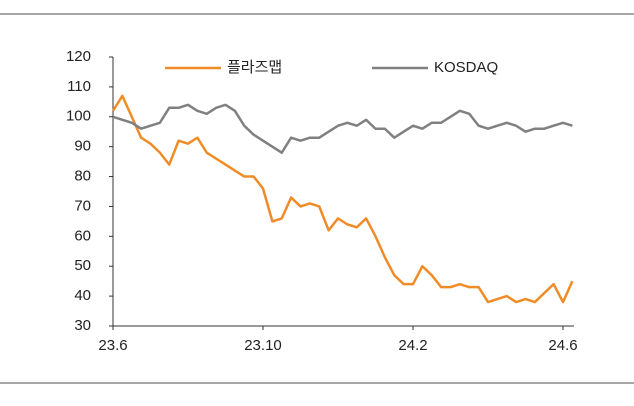  Describe the element at coordinates (263, 345) in the screenshot. I see `x-tick-label: 23.10` at that location.